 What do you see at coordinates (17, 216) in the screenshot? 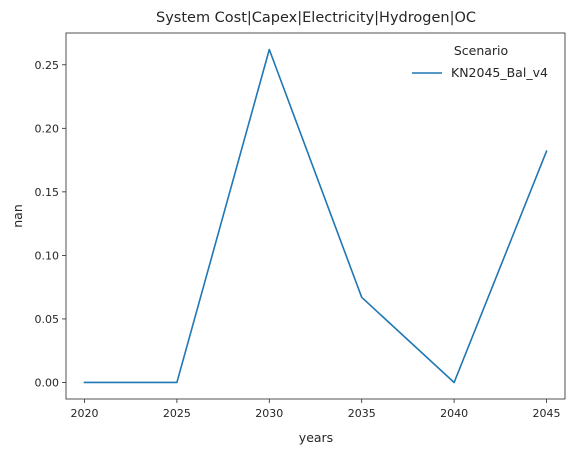
I see `y-axis-label: nan` at bounding box center [17, 216].